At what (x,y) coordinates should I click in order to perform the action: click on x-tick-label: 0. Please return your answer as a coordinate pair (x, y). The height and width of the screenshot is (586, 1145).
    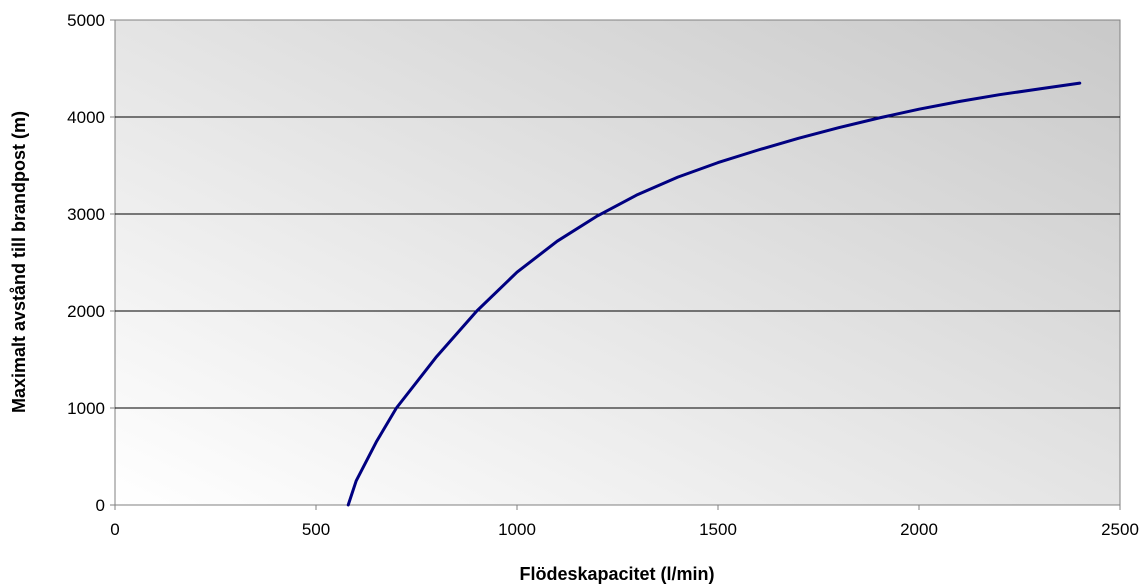
    Looking at the image, I should click on (114, 529).